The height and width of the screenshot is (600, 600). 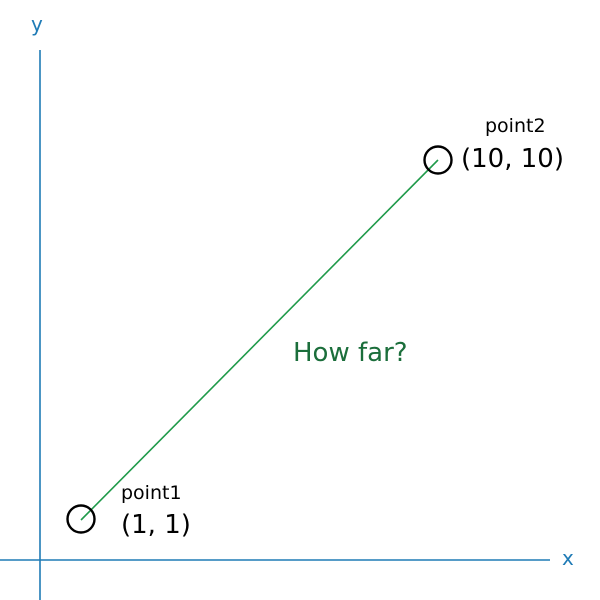 I want to click on distance-question: How far?, so click(x=350, y=353).